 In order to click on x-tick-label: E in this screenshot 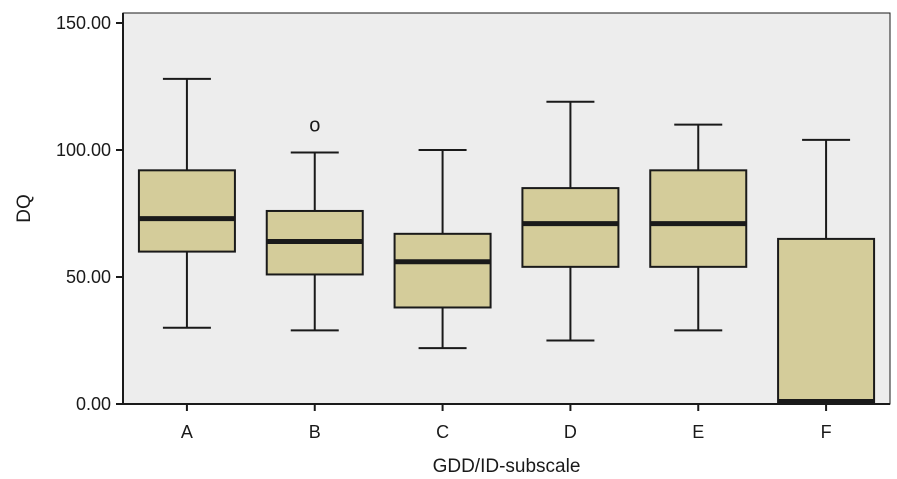, I will do `click(698, 432)`.